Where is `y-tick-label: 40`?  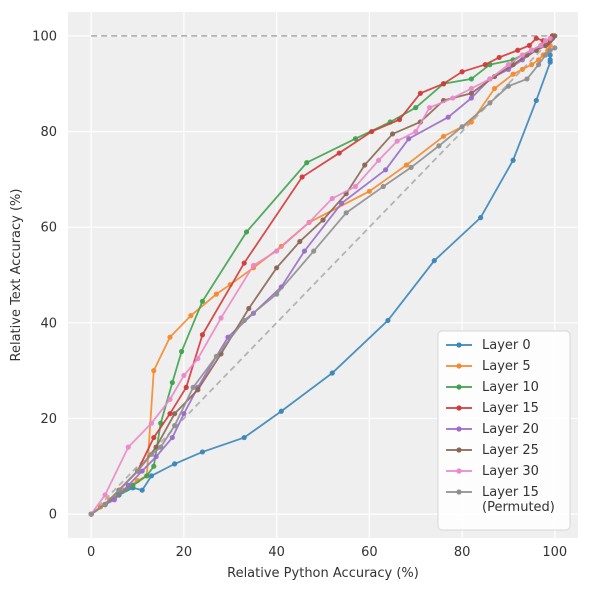
y-tick-label: 40 is located at coordinates (48, 323).